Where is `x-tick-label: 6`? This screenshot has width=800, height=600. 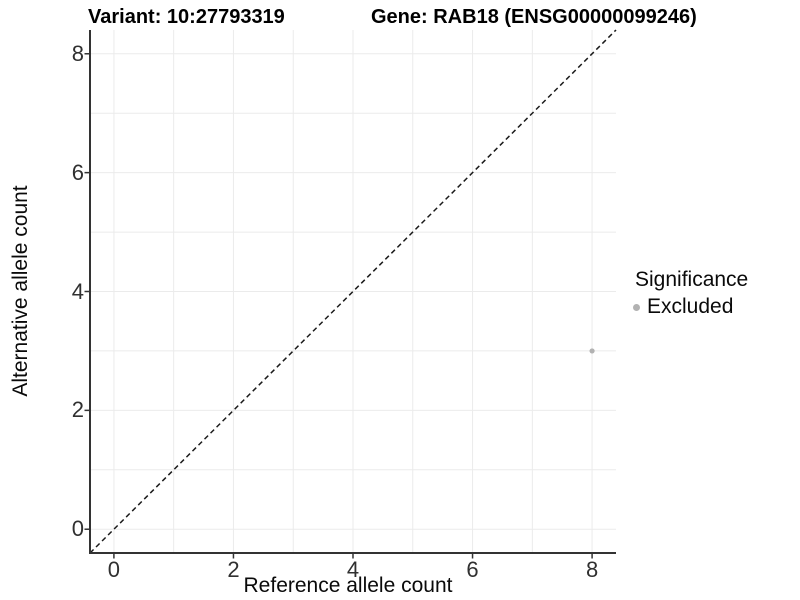 x-tick-label: 6 is located at coordinates (472, 569).